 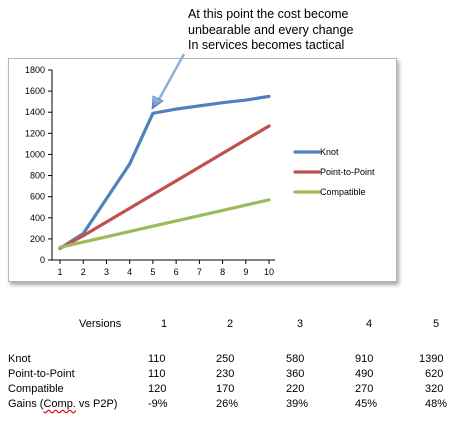 What do you see at coordinates (37, 218) in the screenshot?
I see `y-tick-label: 400` at bounding box center [37, 218].